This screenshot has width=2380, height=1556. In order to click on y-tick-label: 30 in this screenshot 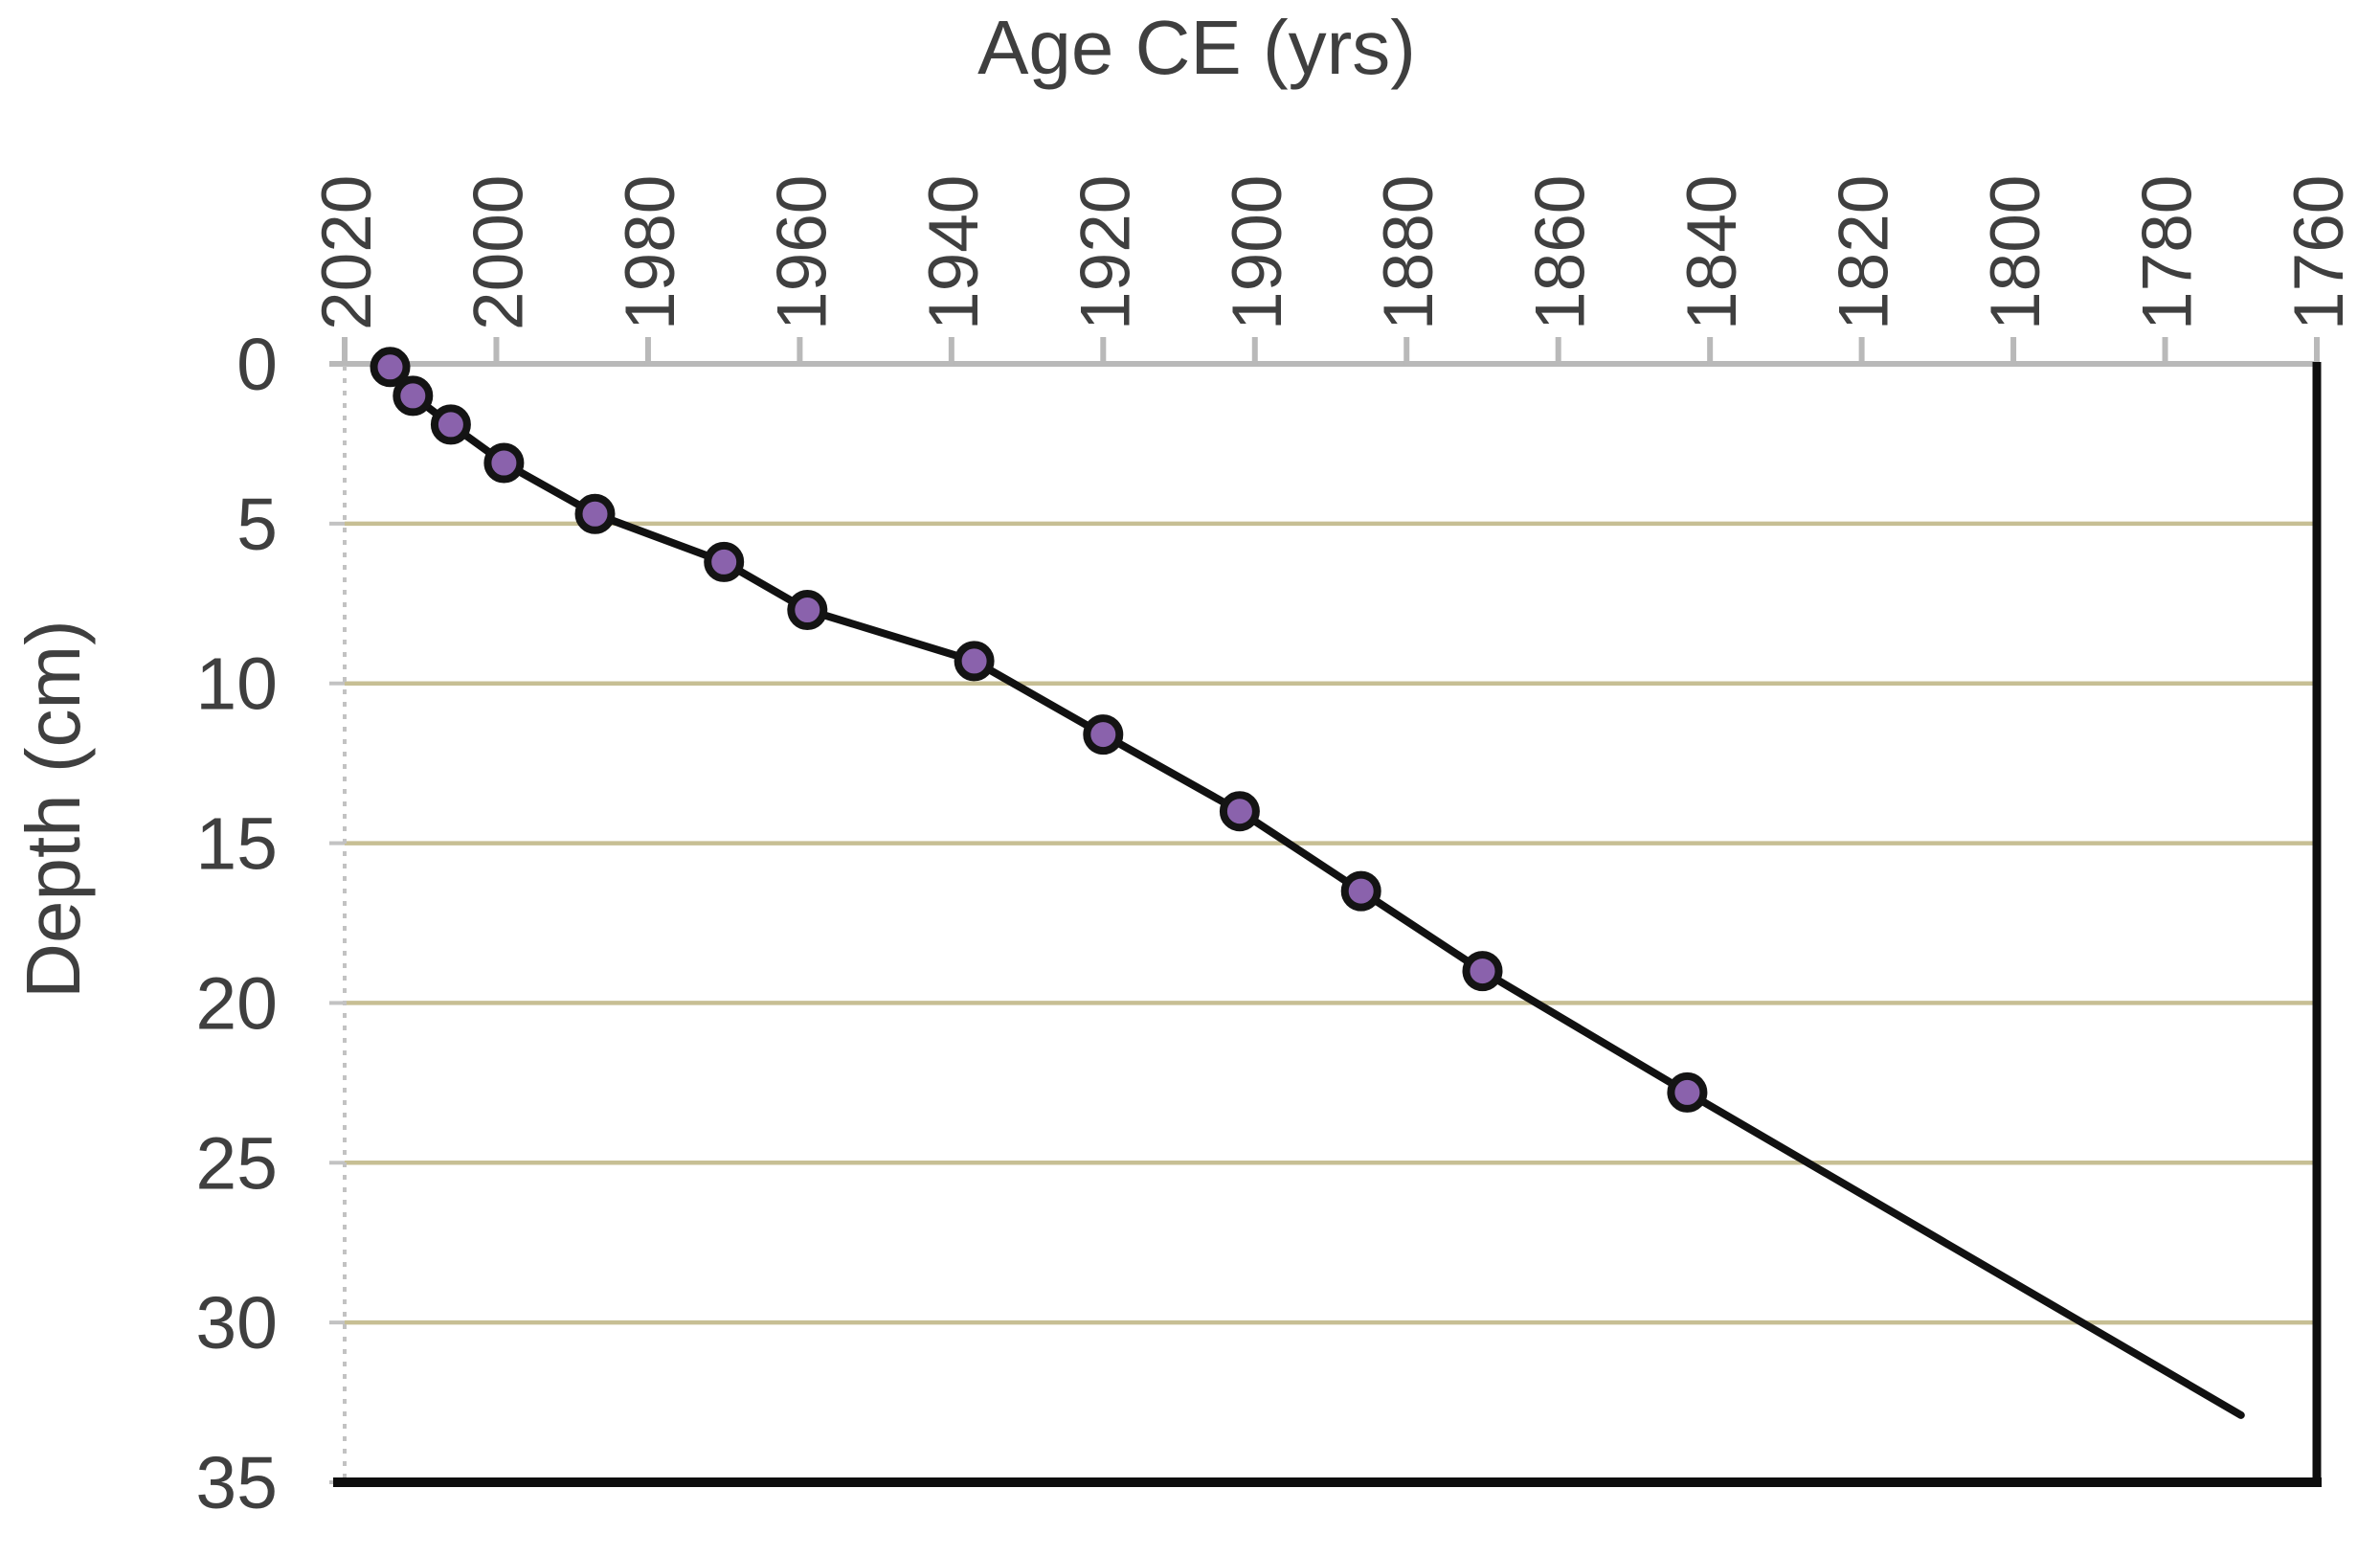, I will do `click(237, 1323)`.